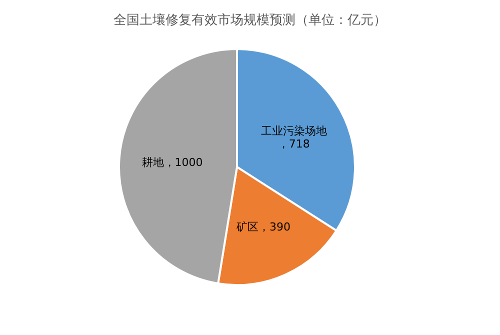 This screenshot has height=335, width=500. What do you see at coordinates (153, 162) in the screenshot?
I see `slice-label: 耕地` at bounding box center [153, 162].